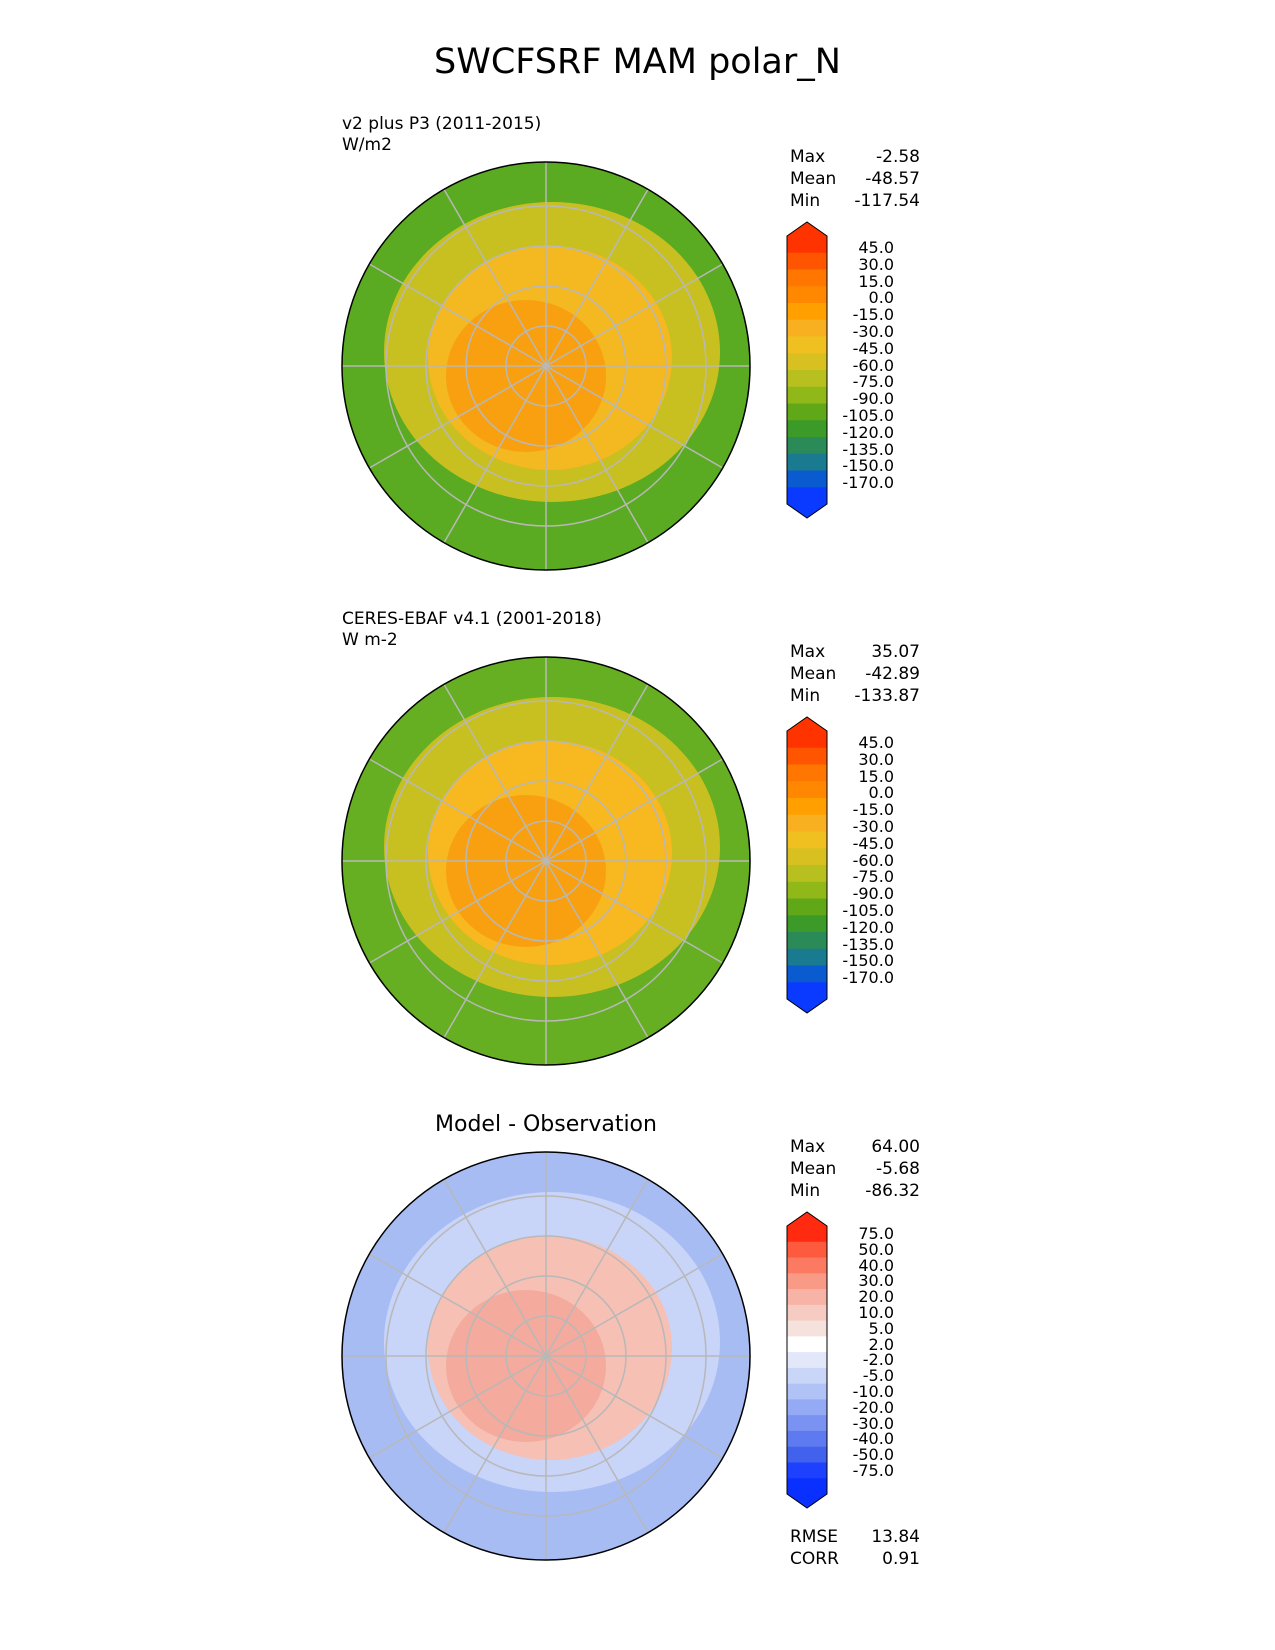 This screenshot has height=1650, width=1275. Describe the element at coordinates (807, 724) in the screenshot. I see `colorbar-extend-max` at that location.